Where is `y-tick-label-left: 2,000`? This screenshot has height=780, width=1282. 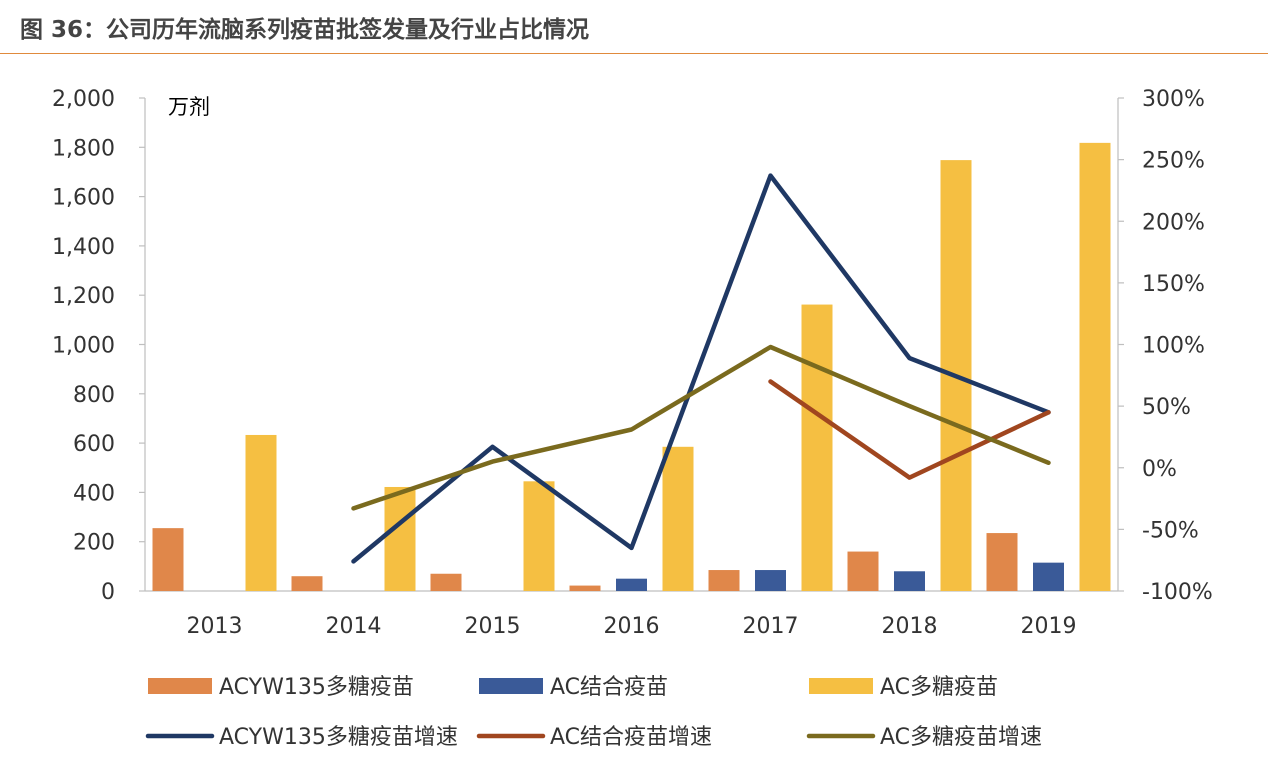
y-tick-label-left: 2,000 is located at coordinates (83, 99).